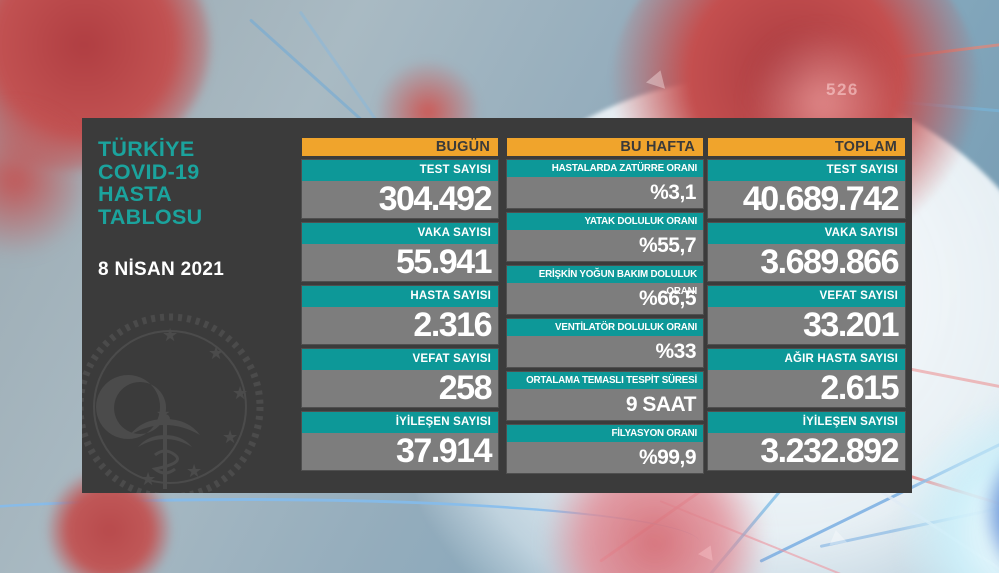 This screenshot has height=573, width=999. What do you see at coordinates (605, 221) in the screenshot?
I see `stat-label: YATAK DOLULUK ORANI` at bounding box center [605, 221].